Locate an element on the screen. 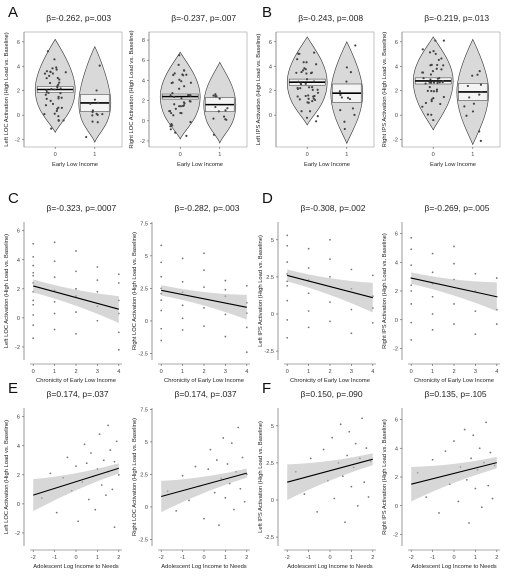 This screenshot has width=520, height=583. y-tick-label: 5 is located at coordinates (272, 241).